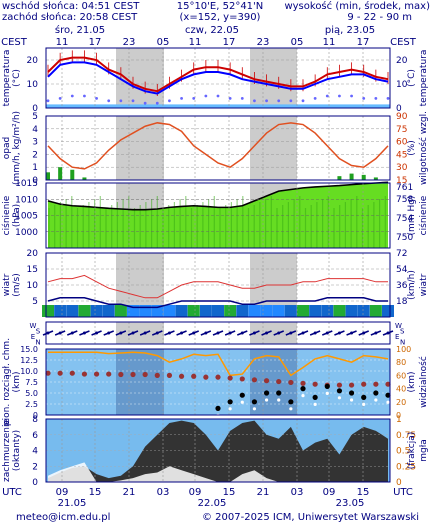  I want to click on y-tick-label-right: 75, so click(401, 130).